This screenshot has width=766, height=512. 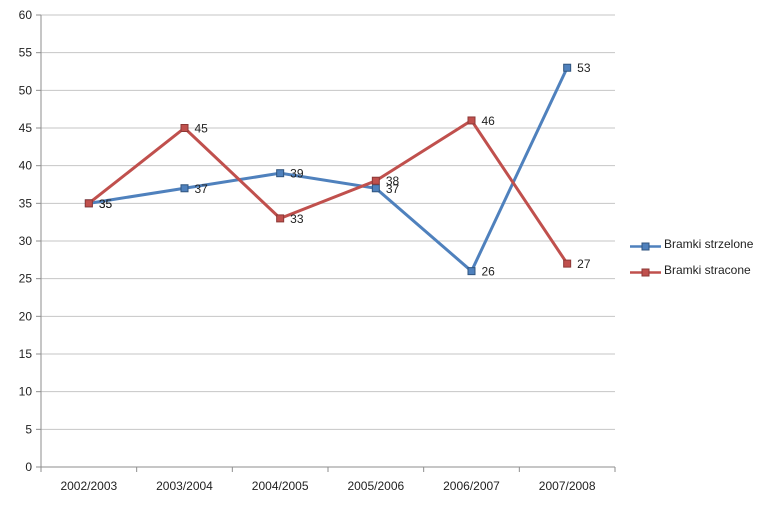 I want to click on data-point-label: 45, so click(x=202, y=129).